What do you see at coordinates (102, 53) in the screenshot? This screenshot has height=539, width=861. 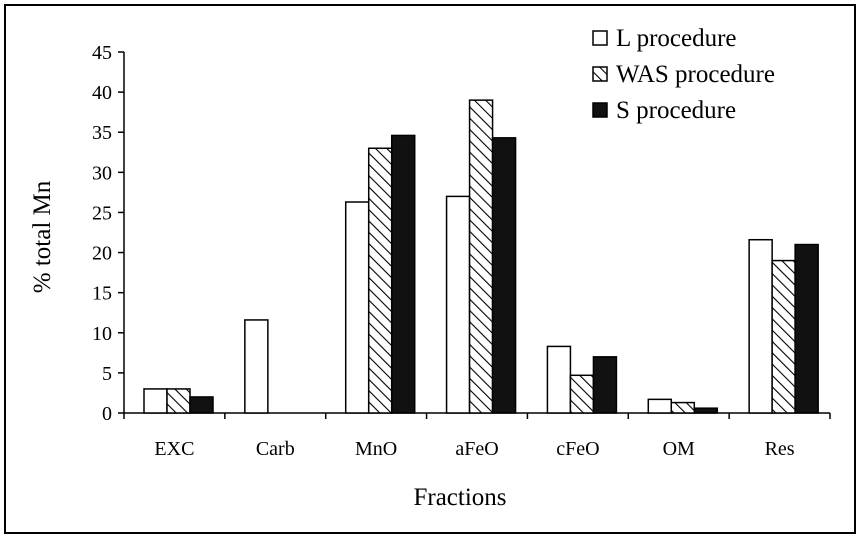 I see `y-tick-label: 45` at bounding box center [102, 53].